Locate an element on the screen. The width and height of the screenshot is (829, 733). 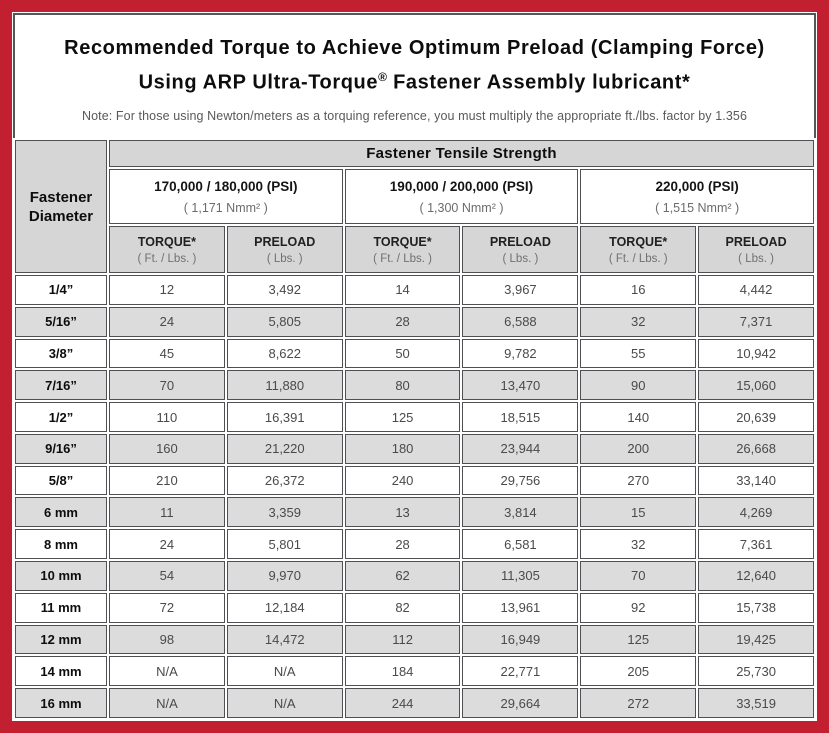
table-row: 10 mm 54 9,970 62 11,305 70 12,640 is located at coordinates (414, 576).